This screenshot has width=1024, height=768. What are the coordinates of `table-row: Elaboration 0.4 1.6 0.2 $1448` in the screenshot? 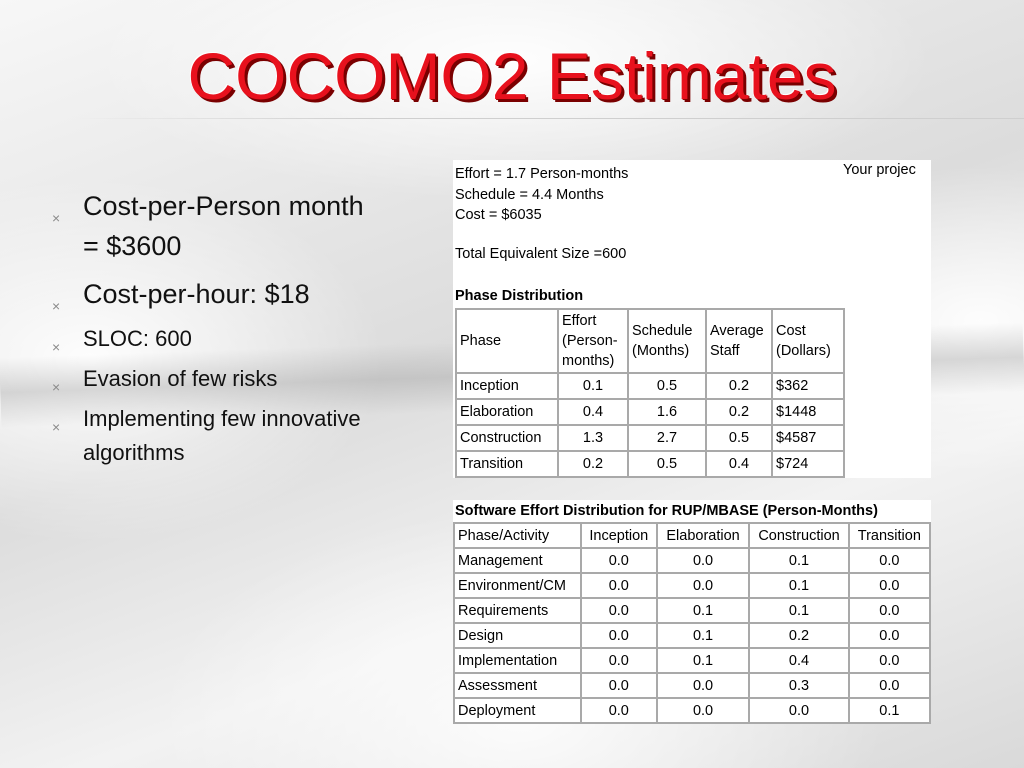 It's located at (650, 412).